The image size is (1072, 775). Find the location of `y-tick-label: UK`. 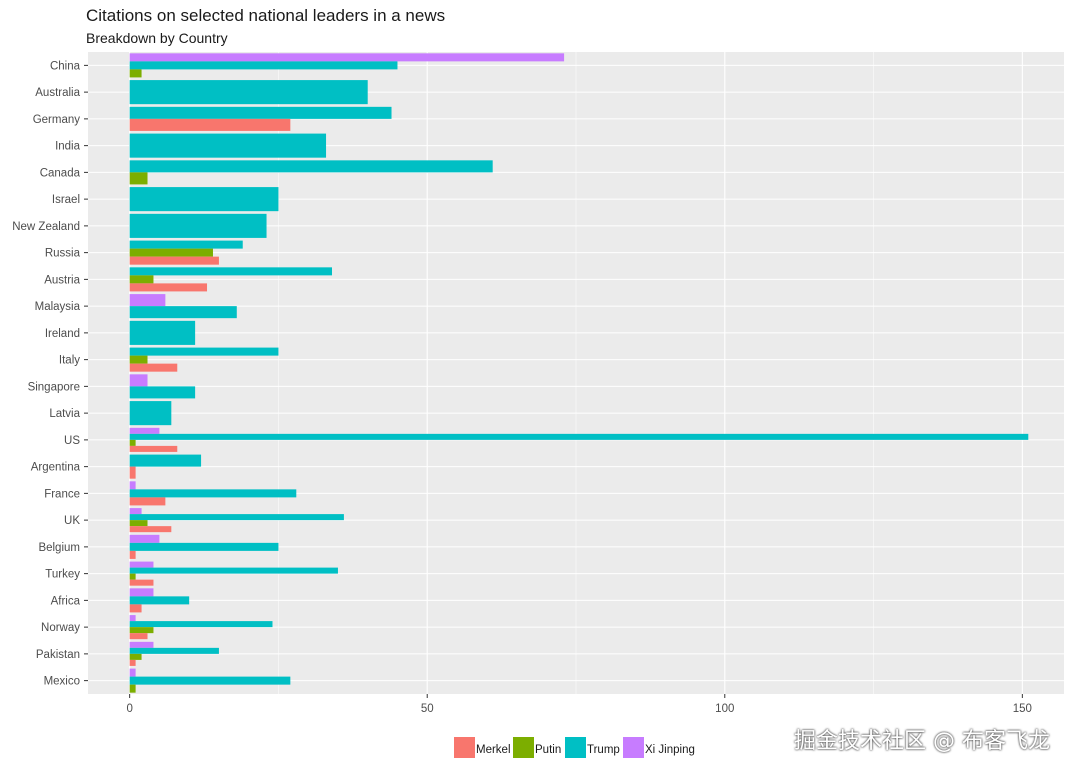

y-tick-label: UK is located at coordinates (72, 521).